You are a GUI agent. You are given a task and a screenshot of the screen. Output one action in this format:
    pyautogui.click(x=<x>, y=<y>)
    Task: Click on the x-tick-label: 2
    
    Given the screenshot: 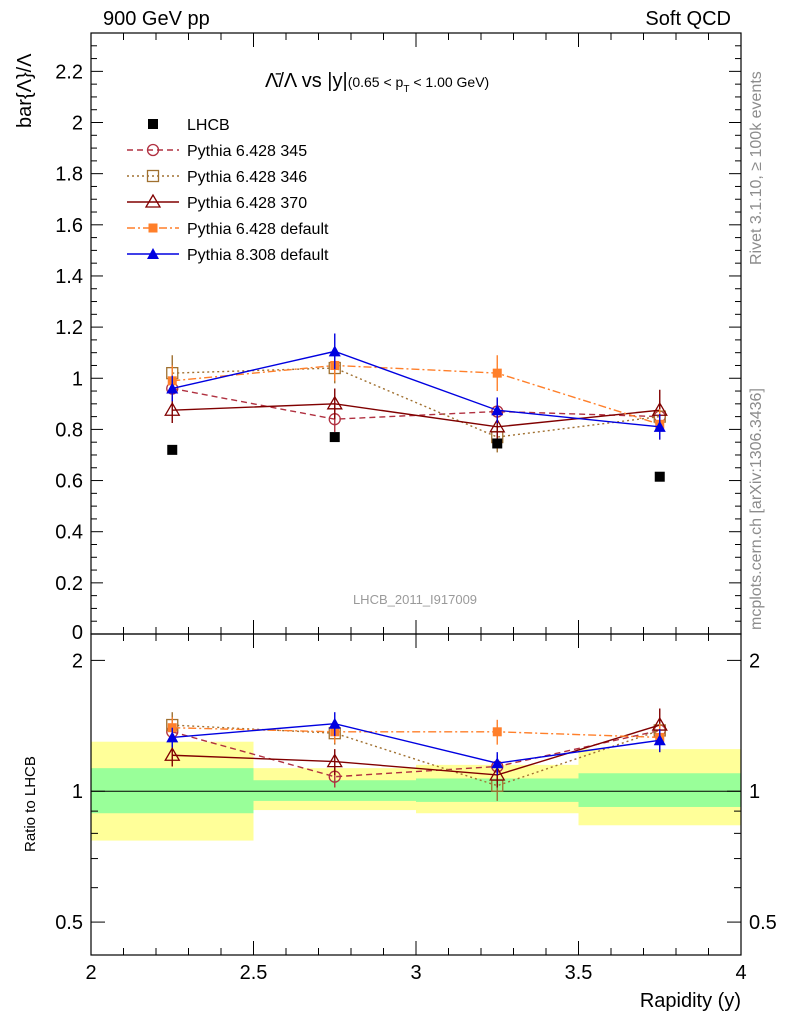 What is the action you would take?
    pyautogui.click(x=90, y=973)
    